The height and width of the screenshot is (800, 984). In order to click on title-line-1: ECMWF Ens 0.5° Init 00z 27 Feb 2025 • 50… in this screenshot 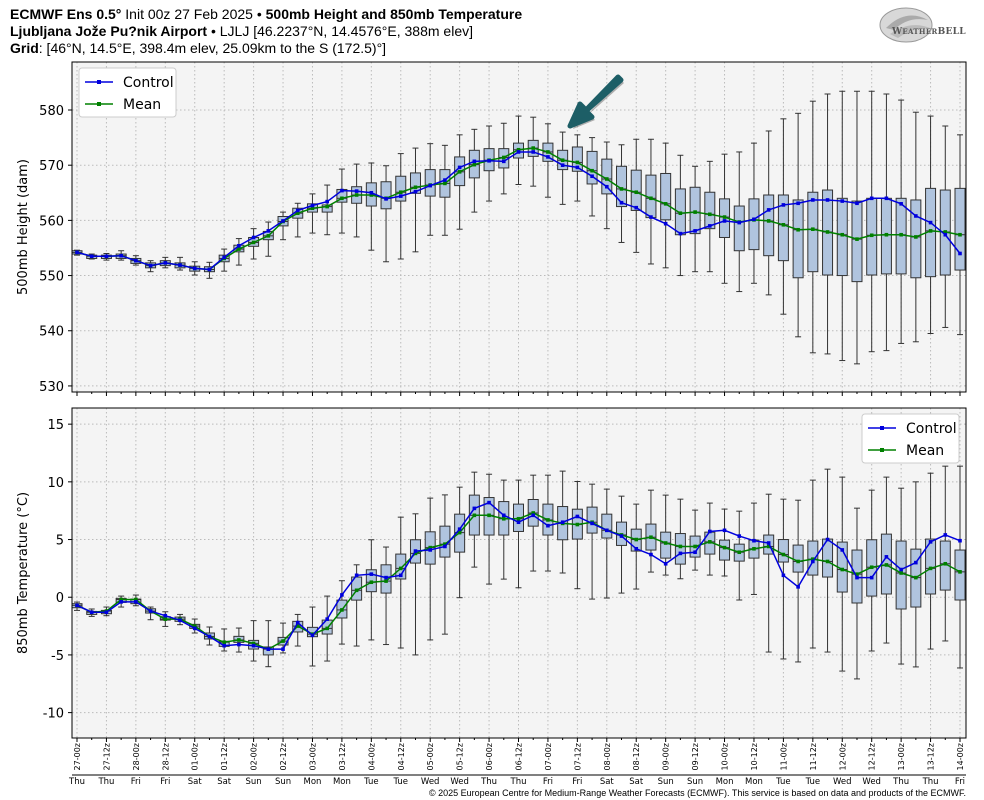, I will do `click(266, 14)`.